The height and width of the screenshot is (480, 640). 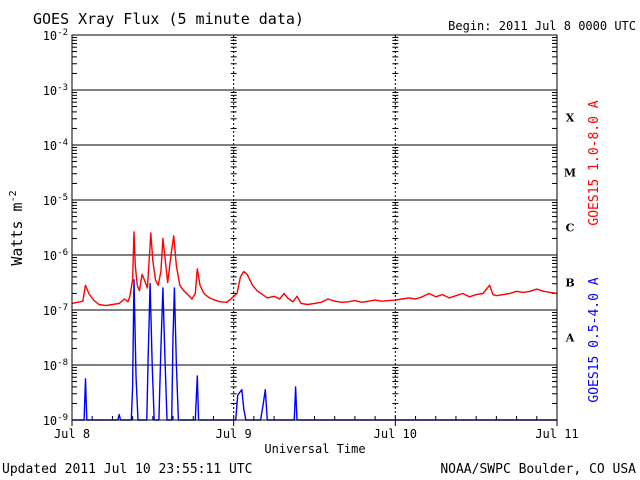 I want to click on flare-class-M: M, so click(x=570, y=173).